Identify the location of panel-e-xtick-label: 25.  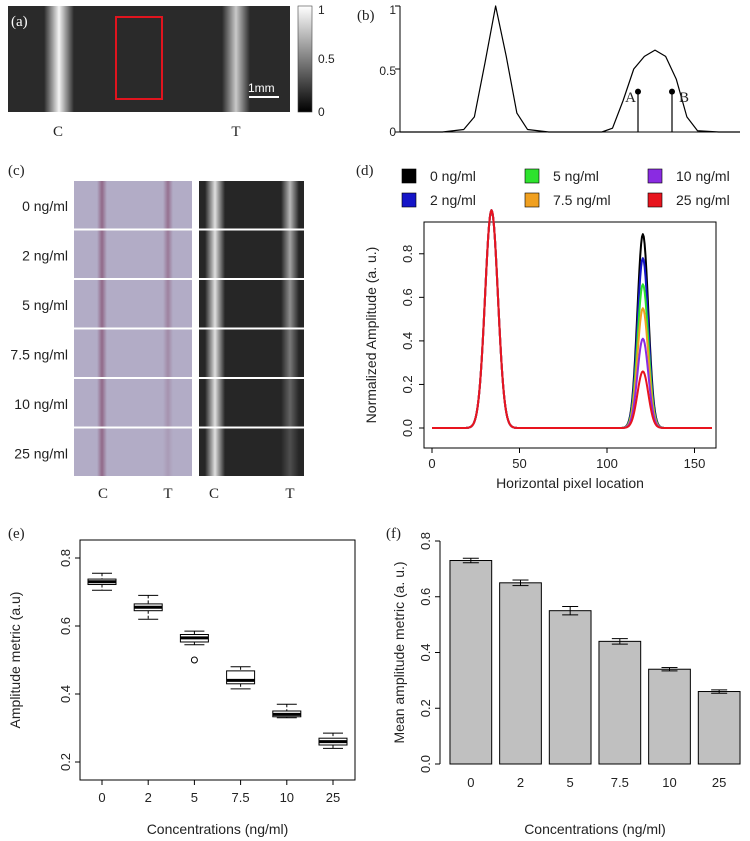
(333, 797).